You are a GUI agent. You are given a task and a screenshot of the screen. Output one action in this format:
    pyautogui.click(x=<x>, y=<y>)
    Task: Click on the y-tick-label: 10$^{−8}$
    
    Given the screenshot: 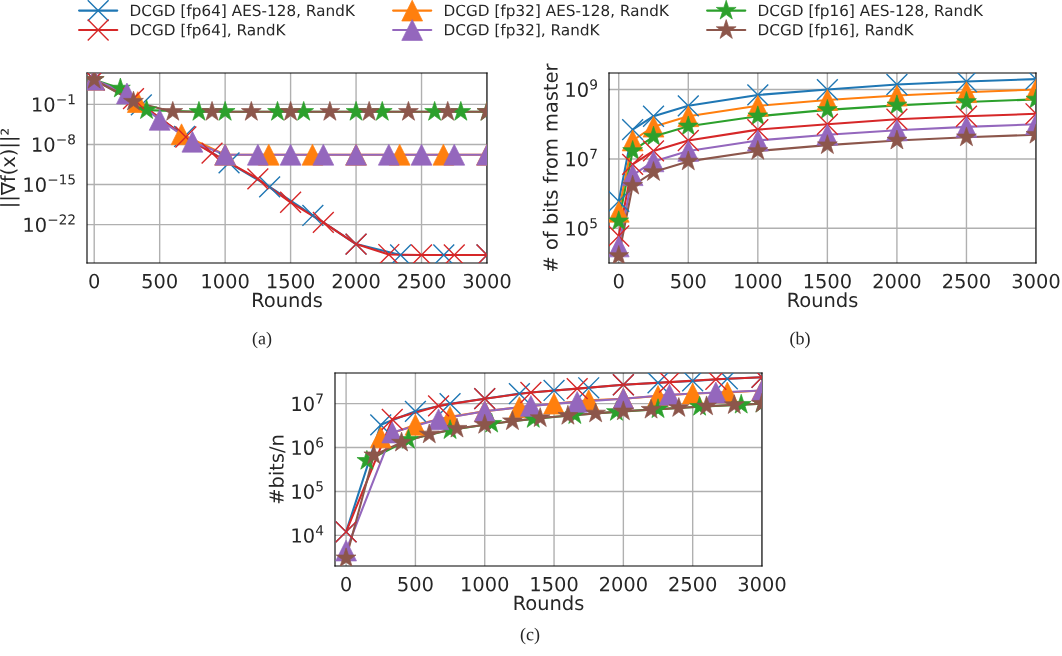 What is the action you would take?
    pyautogui.click(x=54, y=143)
    